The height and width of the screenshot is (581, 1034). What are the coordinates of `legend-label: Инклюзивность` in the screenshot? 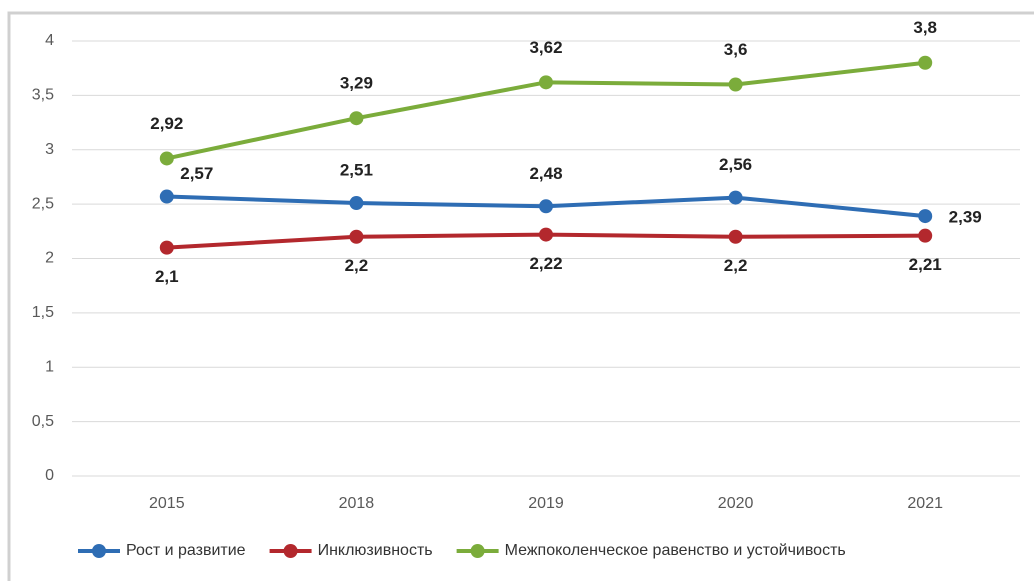 It's located at (375, 550).